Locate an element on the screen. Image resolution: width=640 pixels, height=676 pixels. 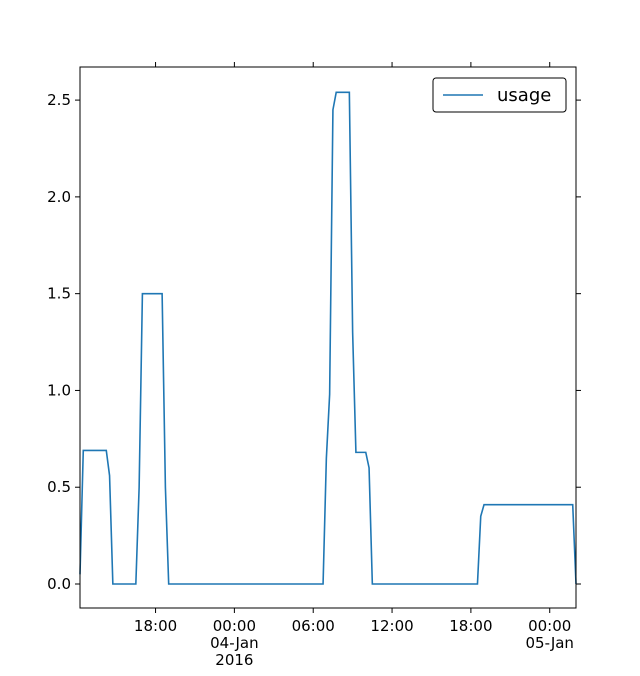
x-tick-label: 00:00 04-Jan 2016 is located at coordinates (234, 643).